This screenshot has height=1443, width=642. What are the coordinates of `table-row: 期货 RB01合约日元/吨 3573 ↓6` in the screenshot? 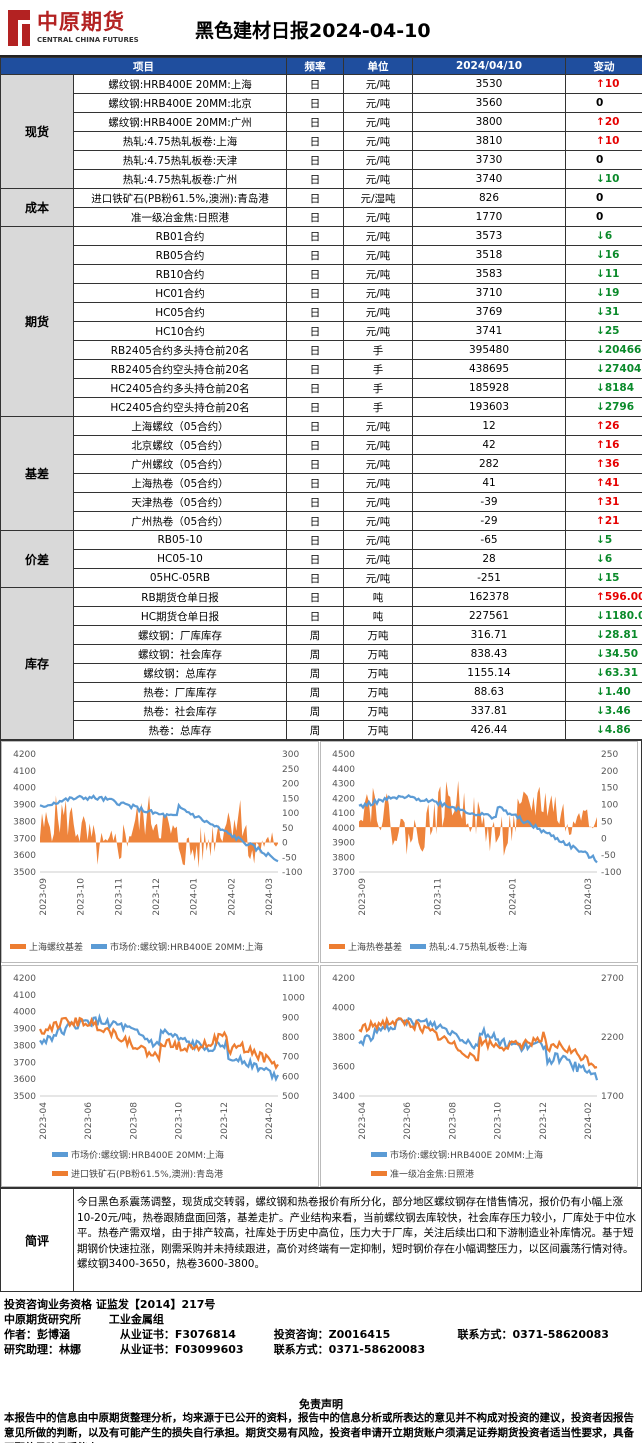 It's located at (321, 321).